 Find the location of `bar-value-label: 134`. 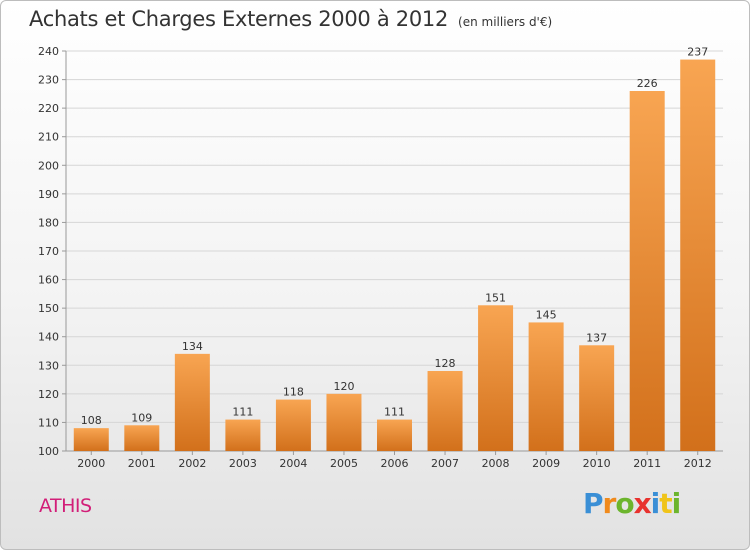

bar-value-label: 134 is located at coordinates (192, 346).